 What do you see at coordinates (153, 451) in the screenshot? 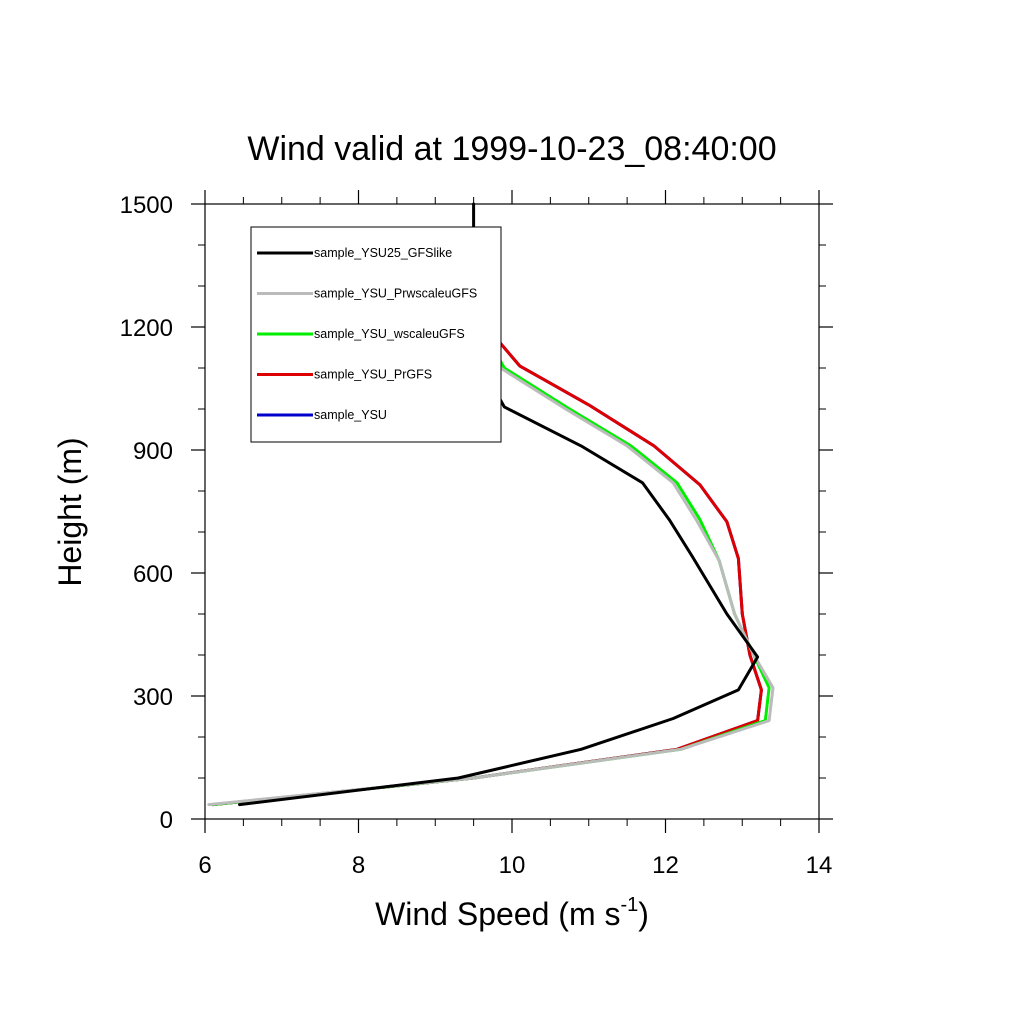
I see `y-tick-label: 900` at bounding box center [153, 451].